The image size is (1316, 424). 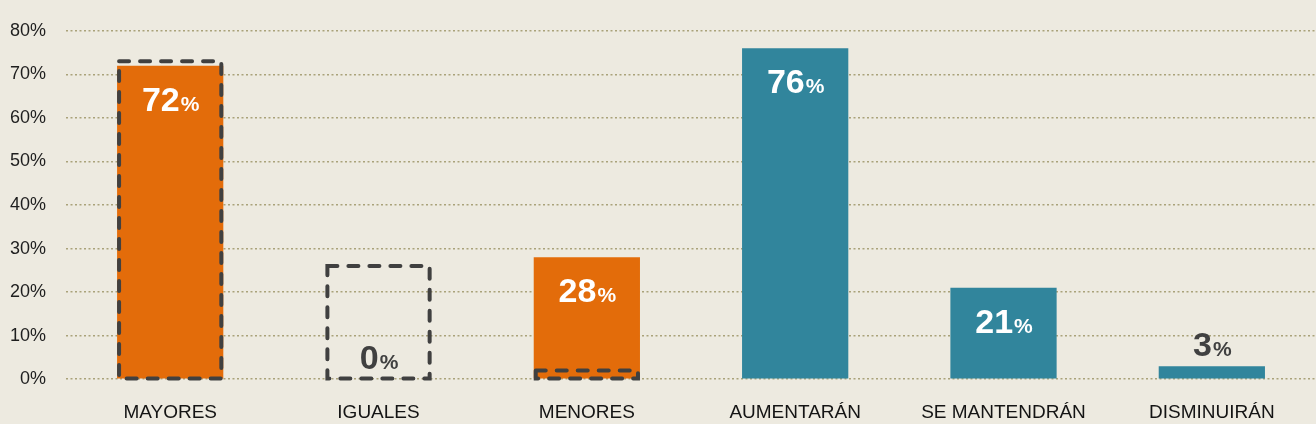 What do you see at coordinates (1004, 320) in the screenshot?
I see `data-label: 21%` at bounding box center [1004, 320].